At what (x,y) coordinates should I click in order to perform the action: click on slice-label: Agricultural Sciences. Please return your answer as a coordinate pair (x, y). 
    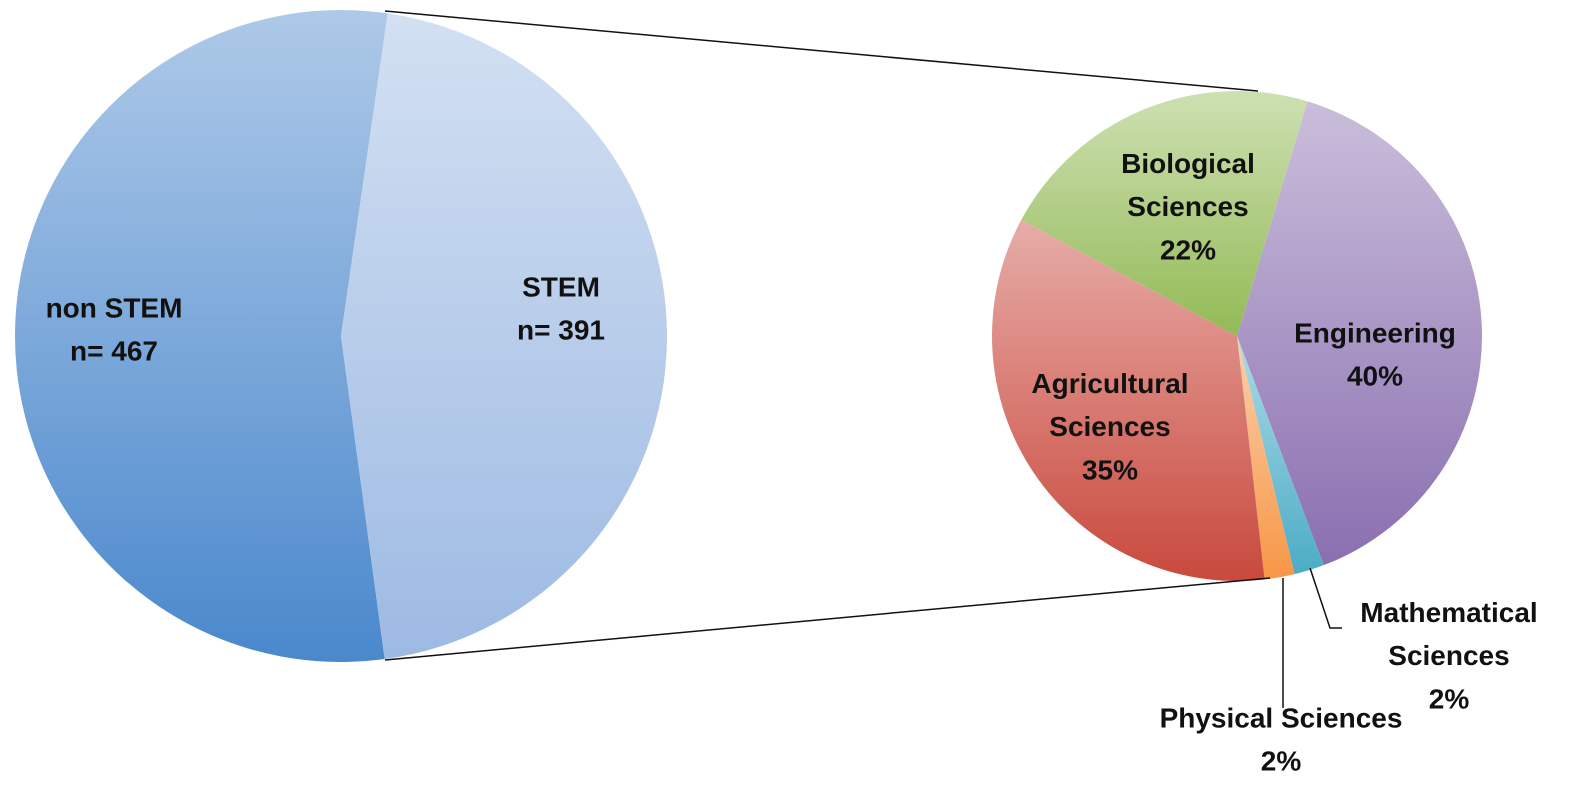
    Looking at the image, I should click on (1109, 405).